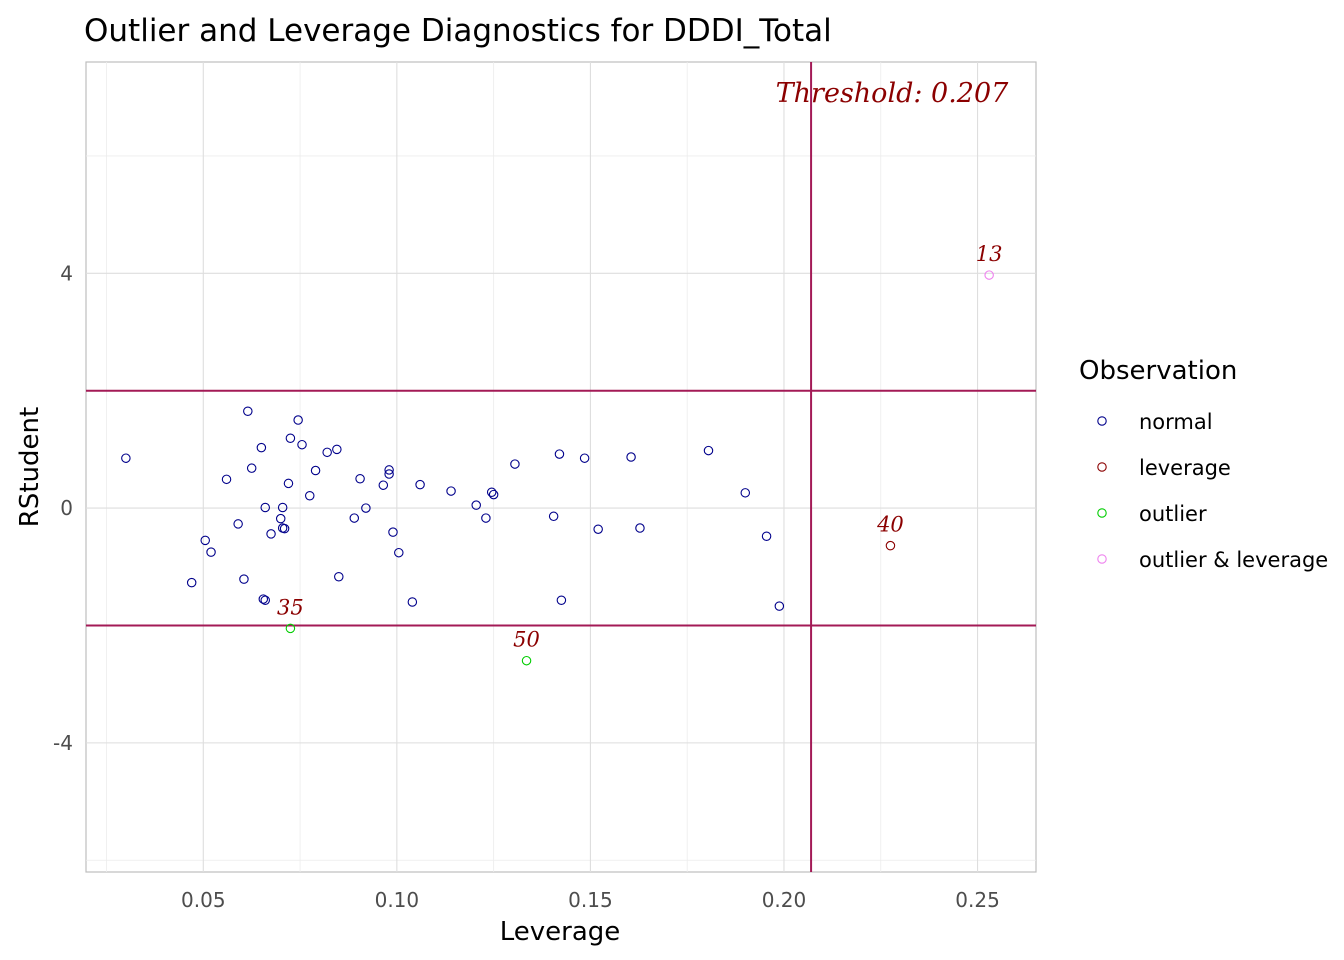  I want to click on legend-label: leverage, so click(1185, 468).